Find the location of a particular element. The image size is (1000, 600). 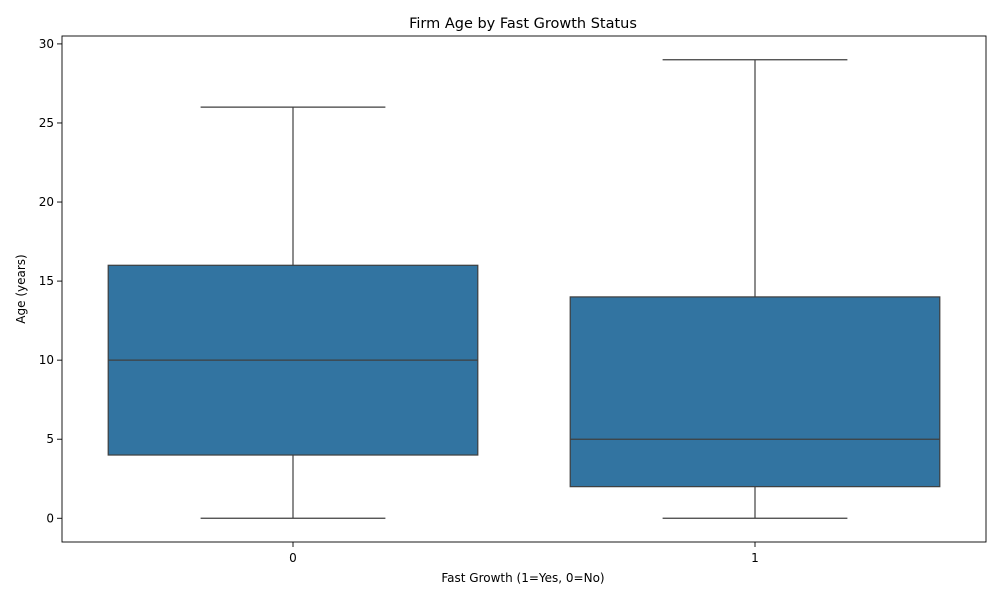

x-tick-label: 1 is located at coordinates (755, 558).